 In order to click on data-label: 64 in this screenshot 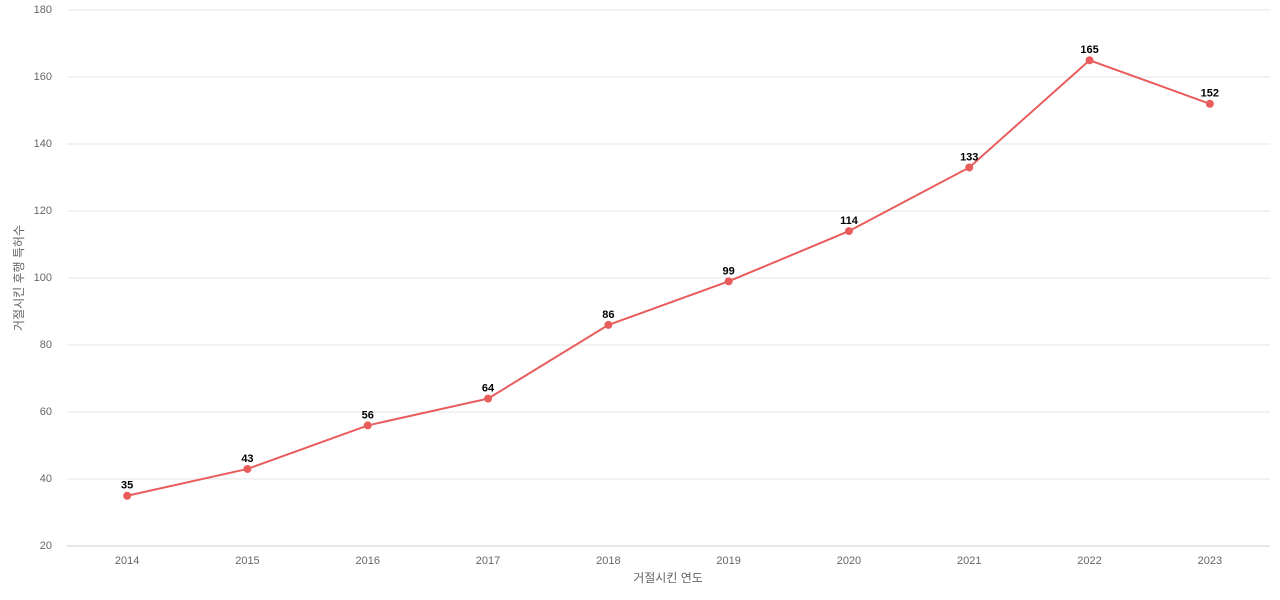, I will do `click(488, 389)`.